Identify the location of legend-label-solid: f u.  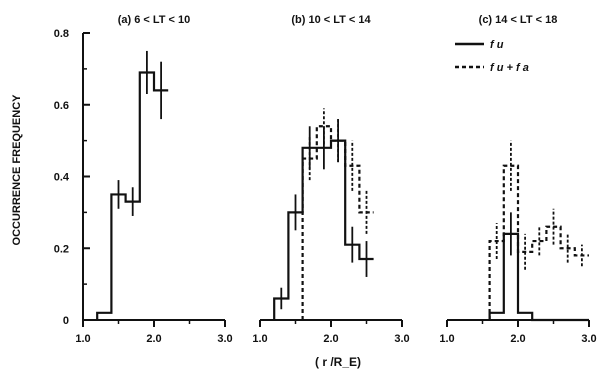
(497, 45).